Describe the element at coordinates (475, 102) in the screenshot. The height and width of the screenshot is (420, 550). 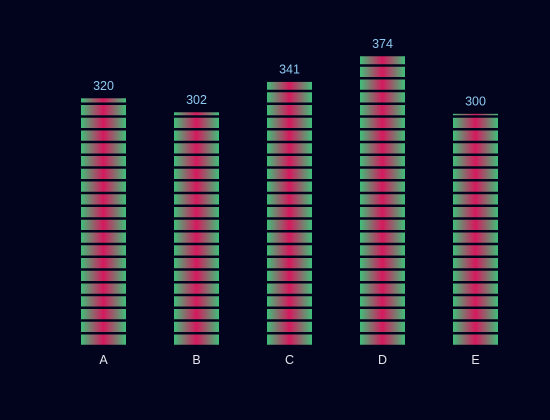
I see `value-label-e: 300` at that location.